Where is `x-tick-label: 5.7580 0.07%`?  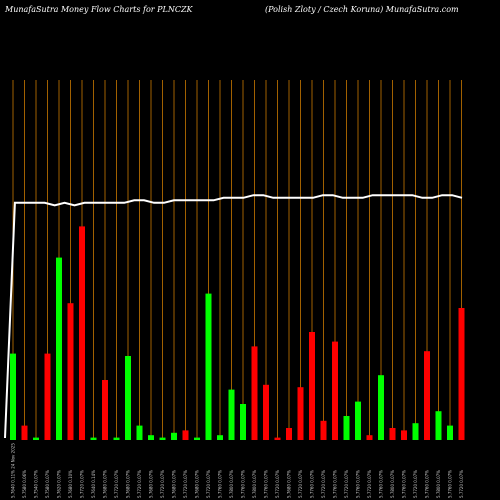 x-tick-label: 5.7580 0.07% is located at coordinates (47, 484).